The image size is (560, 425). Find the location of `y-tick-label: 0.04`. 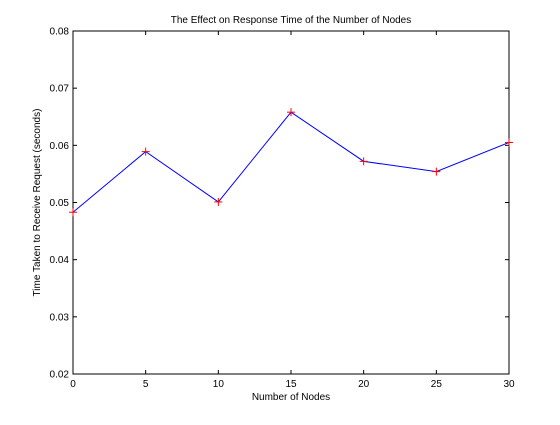

y-tick-label: 0.04 is located at coordinates (60, 260).